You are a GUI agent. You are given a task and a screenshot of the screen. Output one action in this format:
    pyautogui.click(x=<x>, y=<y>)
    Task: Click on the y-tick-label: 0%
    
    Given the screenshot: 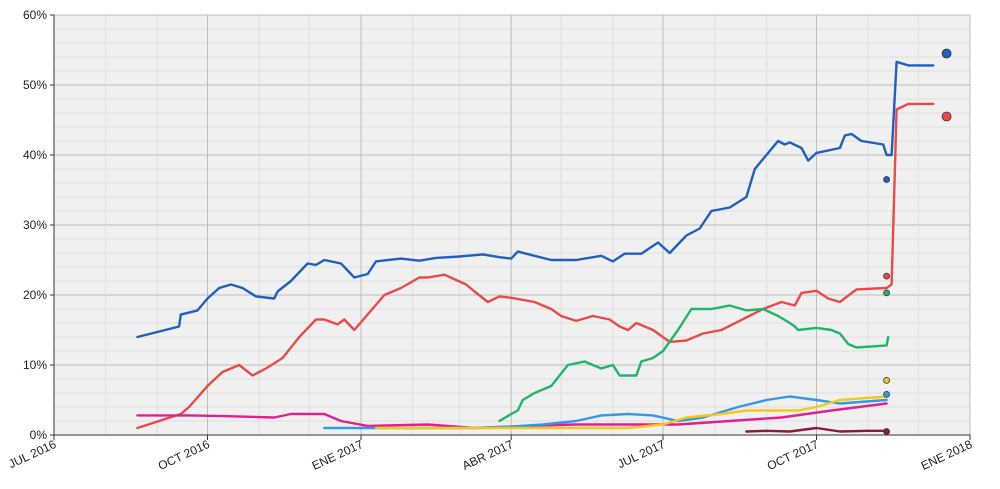 What is the action you would take?
    pyautogui.click(x=39, y=435)
    